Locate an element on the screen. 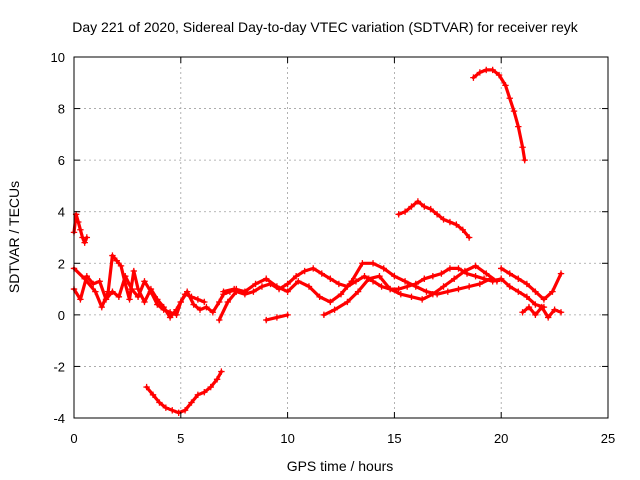 Image resolution: width=640 pixels, height=480 pixels. series-line is located at coordinates (434, 219).